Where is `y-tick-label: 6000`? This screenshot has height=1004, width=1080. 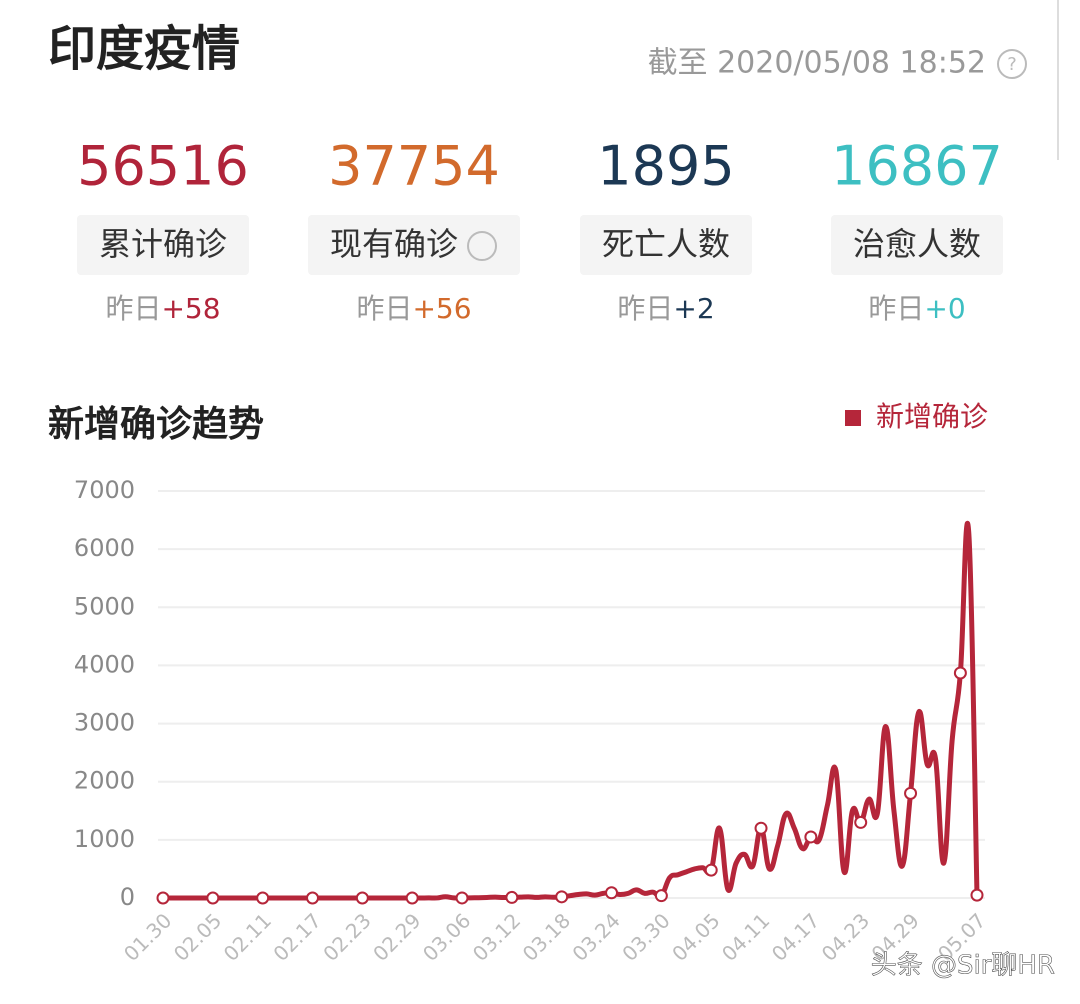 y-tick-label: 6000 is located at coordinates (104, 548).